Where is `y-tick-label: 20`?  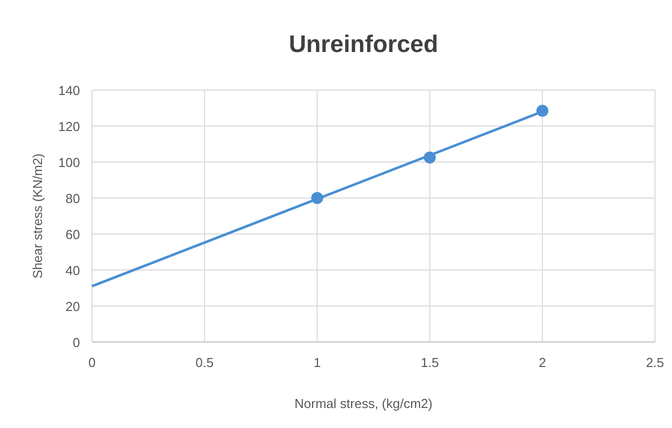
y-tick-label: 20 is located at coordinates (73, 306).